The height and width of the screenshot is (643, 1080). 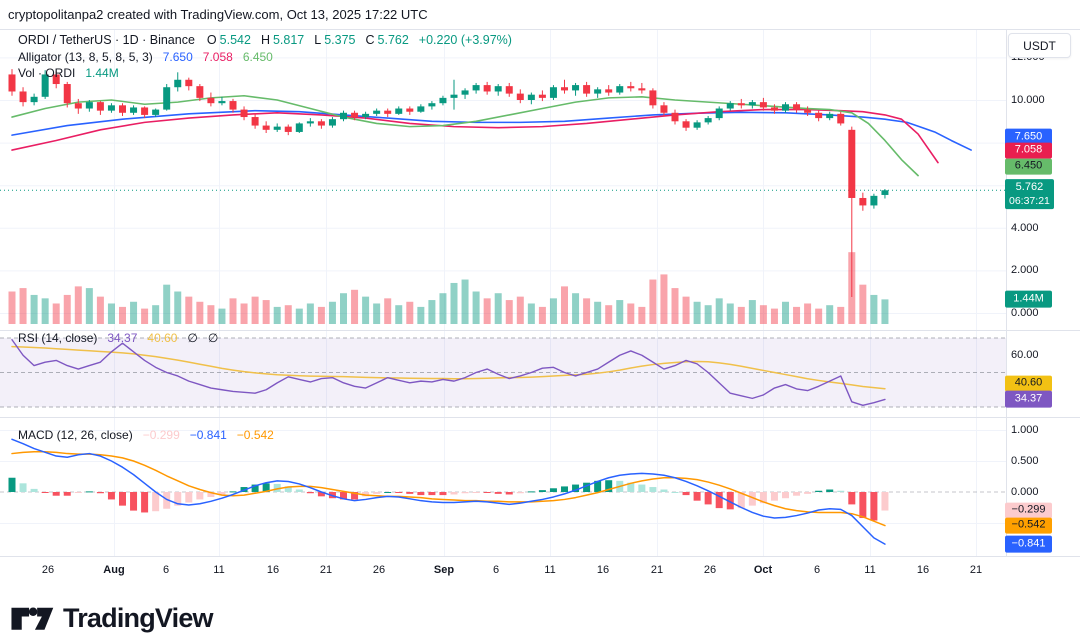 What do you see at coordinates (1028, 399) in the screenshot?
I see `axis-value-badge: 34.37` at bounding box center [1028, 399].